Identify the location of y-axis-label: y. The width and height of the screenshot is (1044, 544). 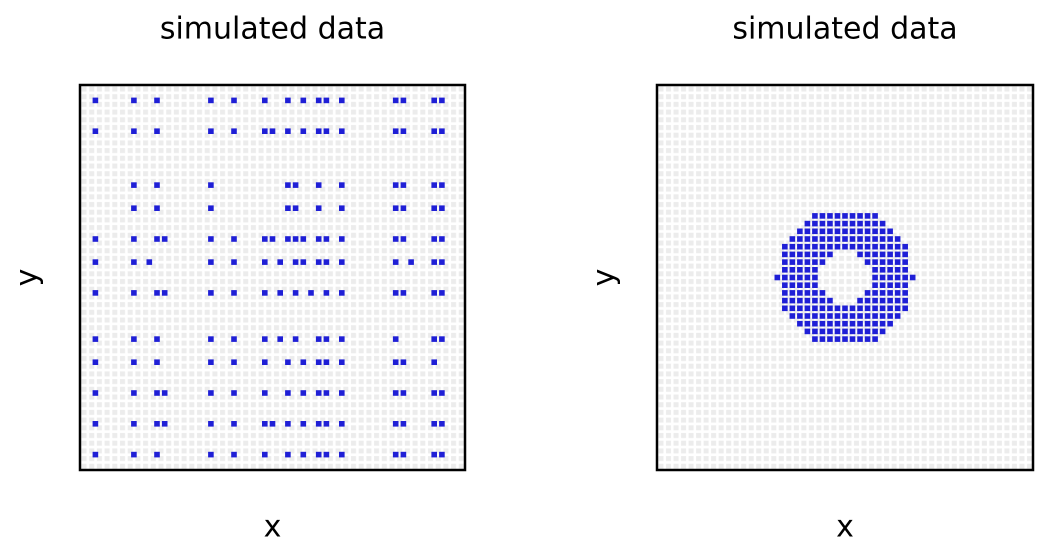
(604, 278).